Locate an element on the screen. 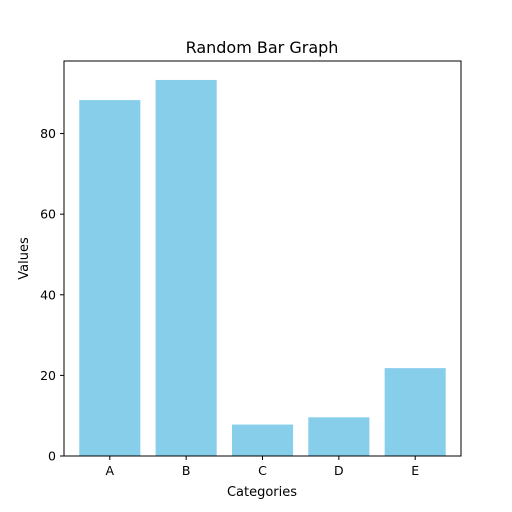  y-tick-label: 0 is located at coordinates (52, 456).